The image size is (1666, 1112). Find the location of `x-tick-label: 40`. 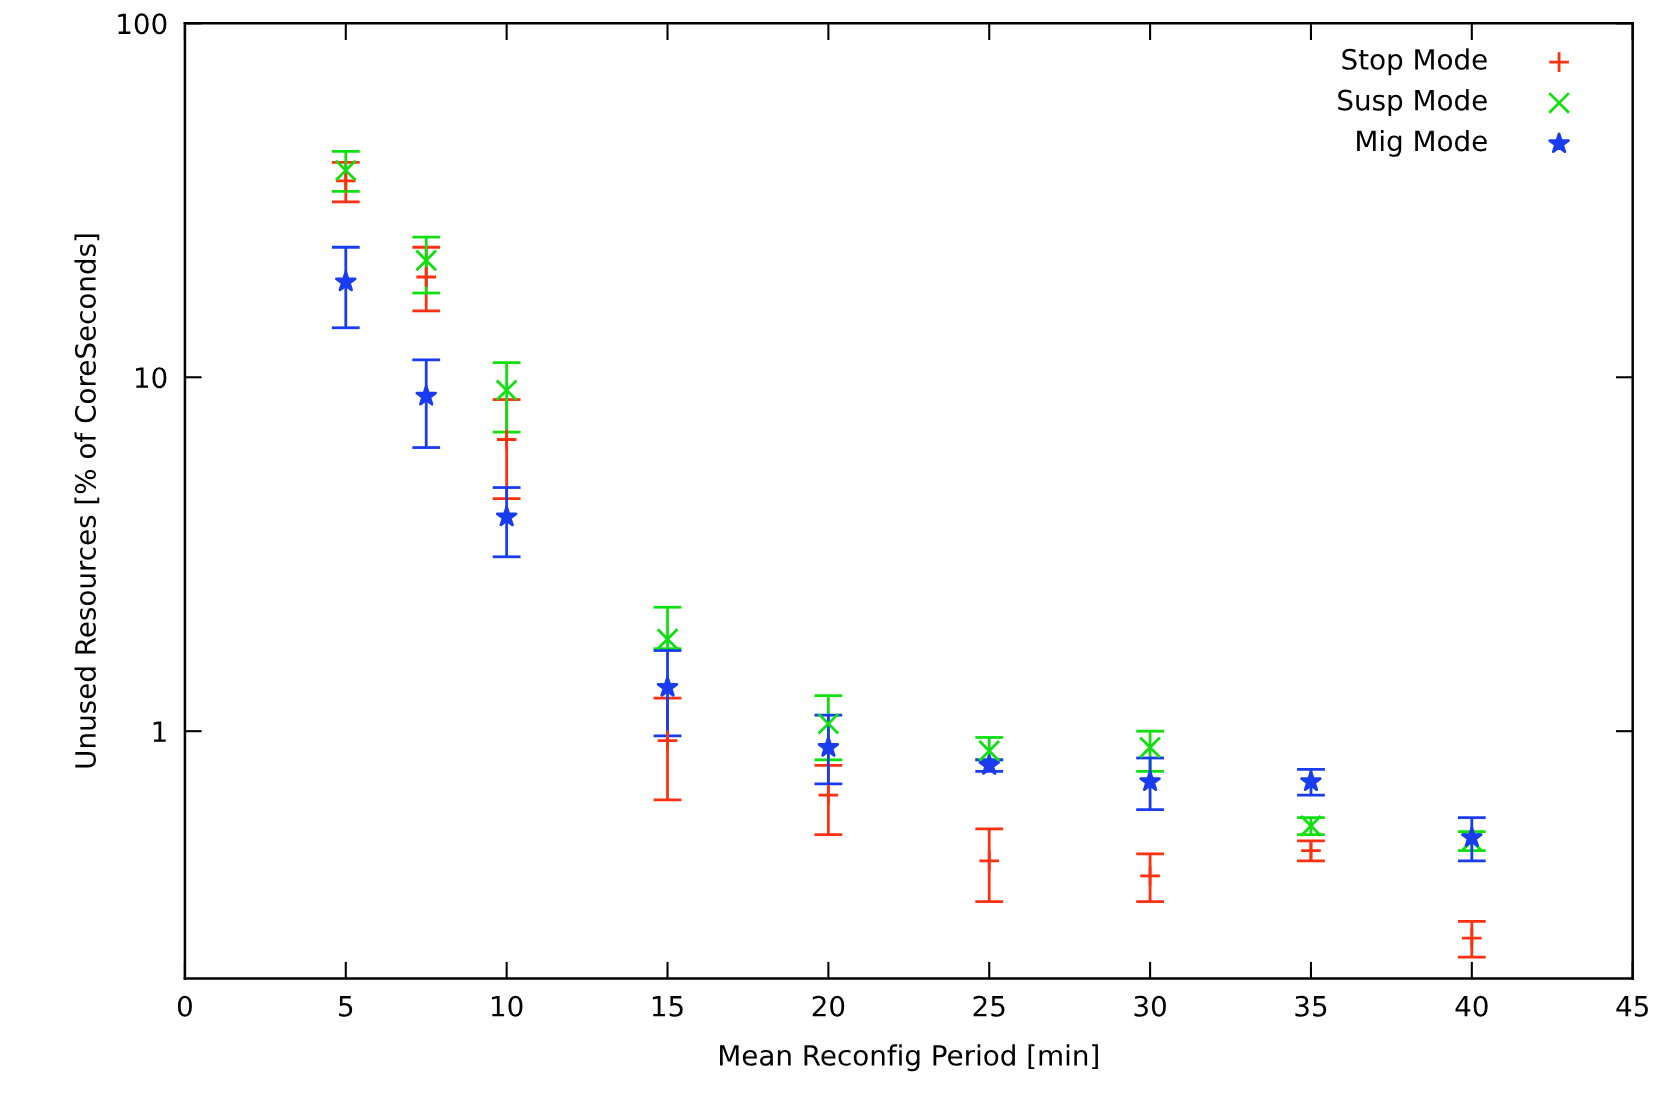

x-tick-label: 40 is located at coordinates (1471, 1006).